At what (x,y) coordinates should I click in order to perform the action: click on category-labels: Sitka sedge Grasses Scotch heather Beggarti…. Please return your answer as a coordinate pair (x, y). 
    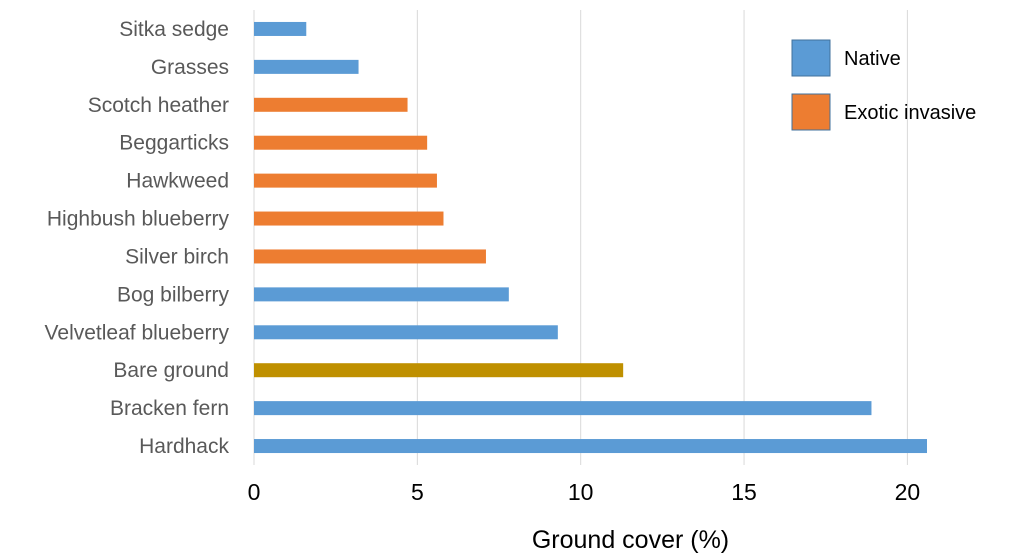
    Looking at the image, I should click on (137, 238).